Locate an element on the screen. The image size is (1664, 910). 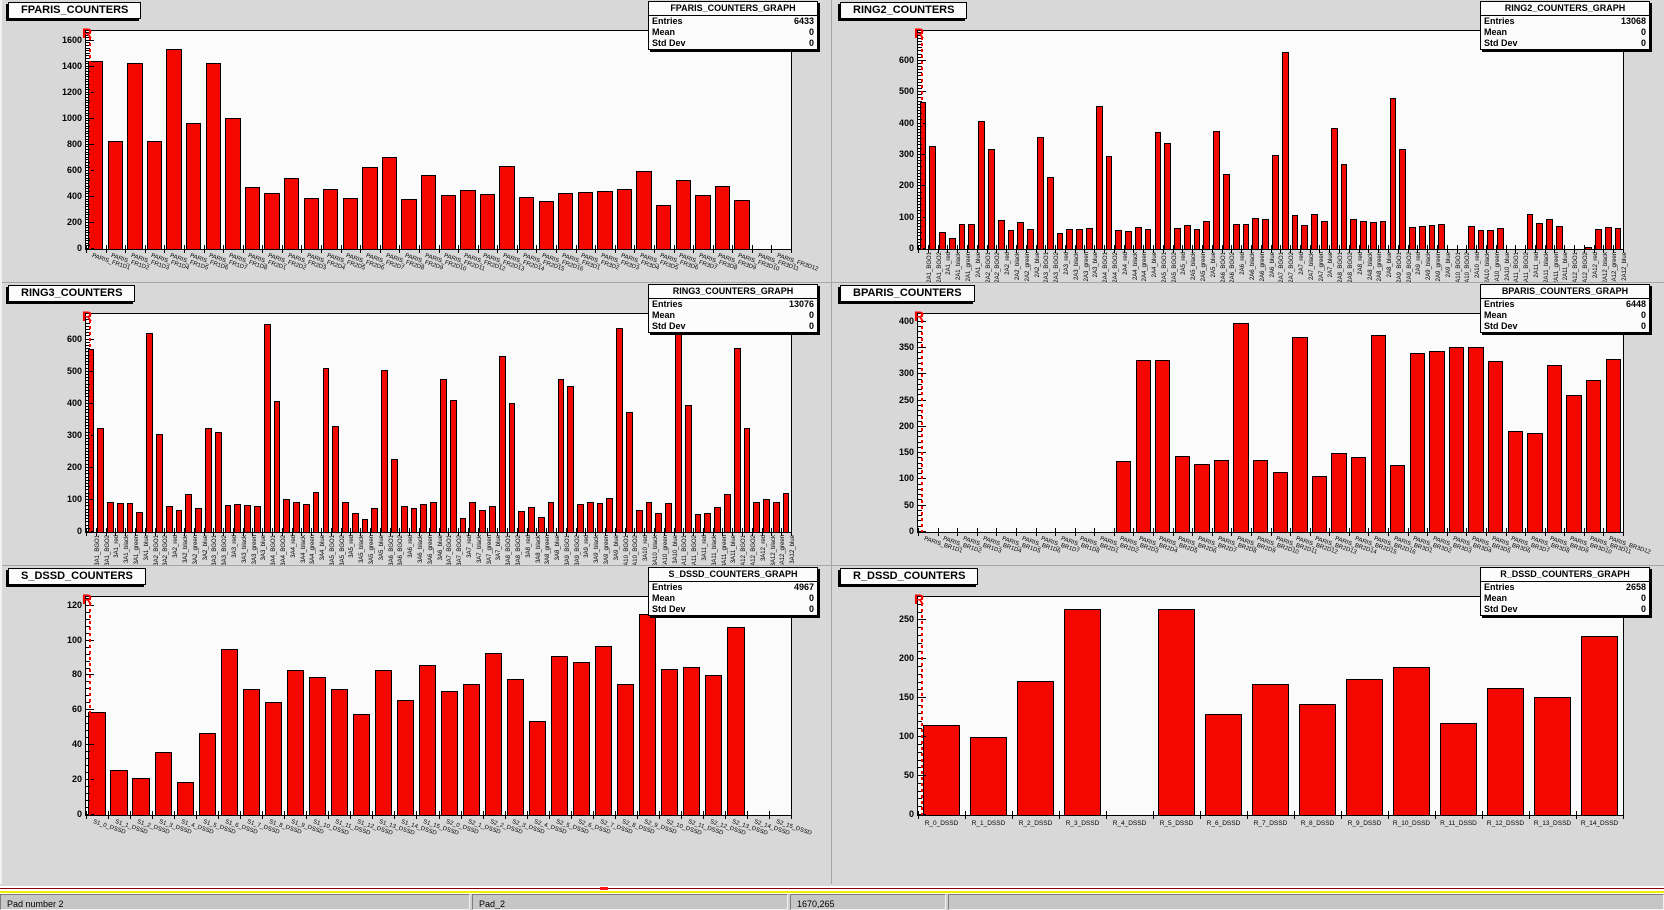
x-axis-bin-label: 2A10_BGO1 is located at coordinates (1458, 267).